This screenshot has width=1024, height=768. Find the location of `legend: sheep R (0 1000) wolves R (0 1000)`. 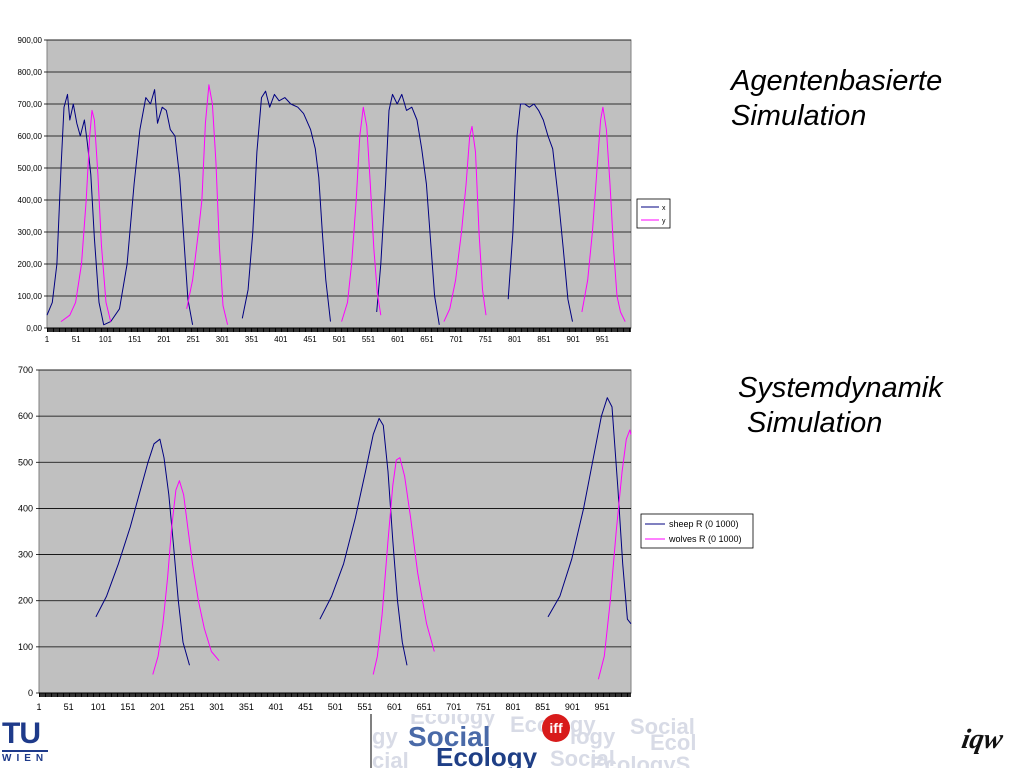

legend: sheep R (0 1000) wolves R (0 1000) is located at coordinates (697, 531).